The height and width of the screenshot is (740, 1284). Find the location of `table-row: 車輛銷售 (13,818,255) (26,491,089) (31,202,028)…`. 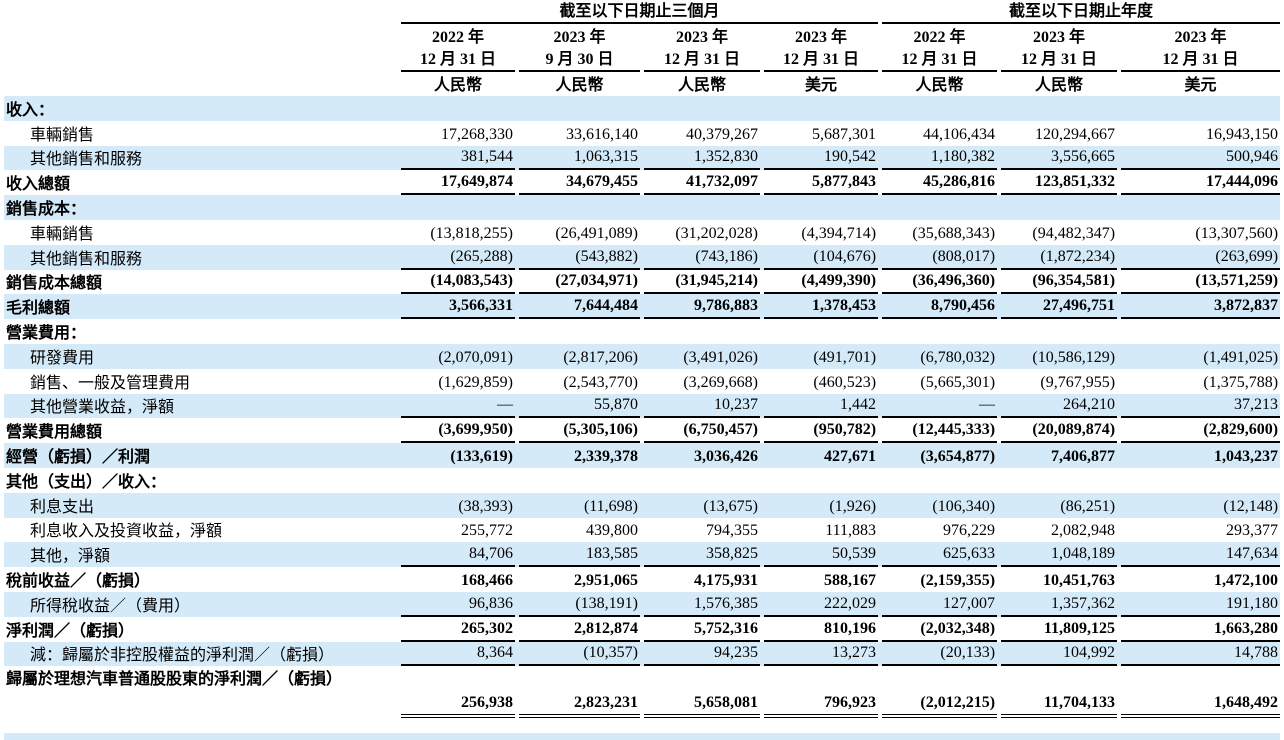

table-row: 車輛銷售 (13,818,255) (26,491,089) (31,202,028)… is located at coordinates (642, 232).